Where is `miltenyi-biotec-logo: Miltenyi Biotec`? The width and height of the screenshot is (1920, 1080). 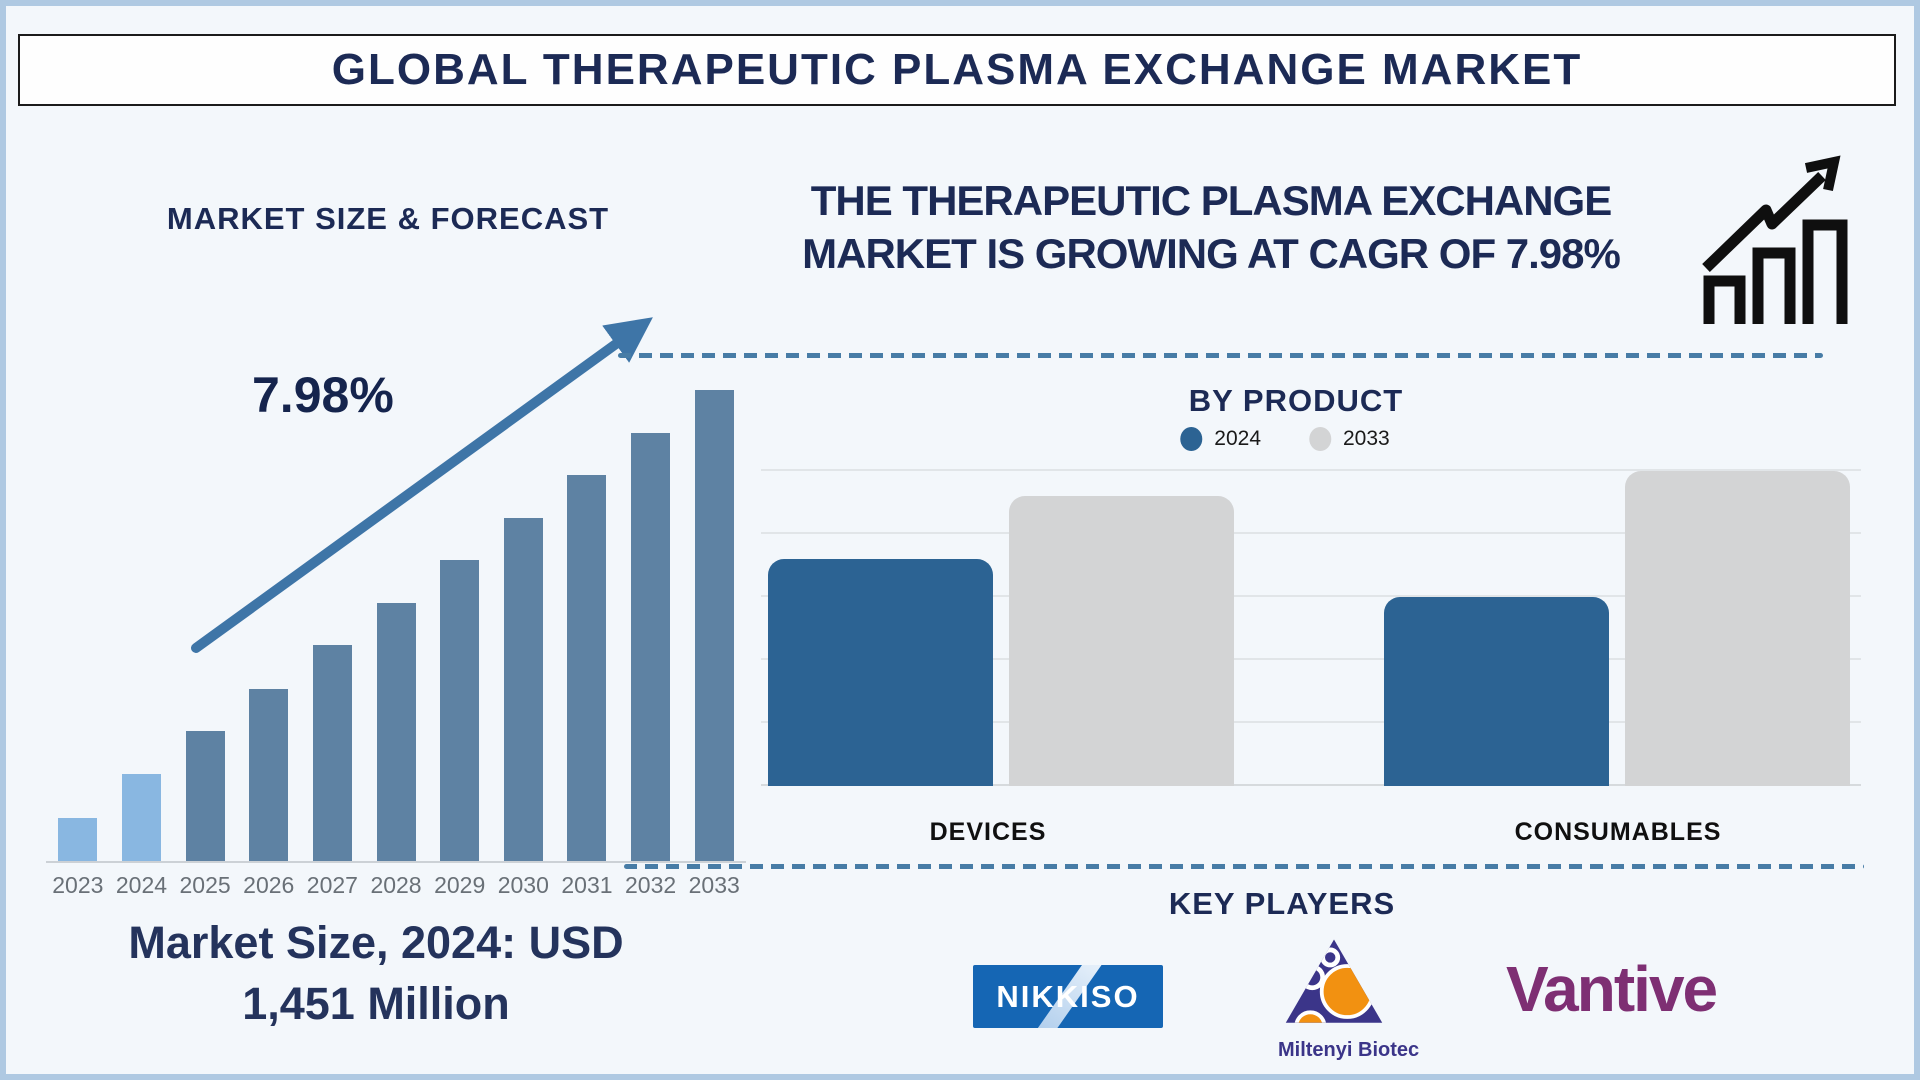 miltenyi-biotec-logo: Miltenyi Biotec is located at coordinates (1349, 999).